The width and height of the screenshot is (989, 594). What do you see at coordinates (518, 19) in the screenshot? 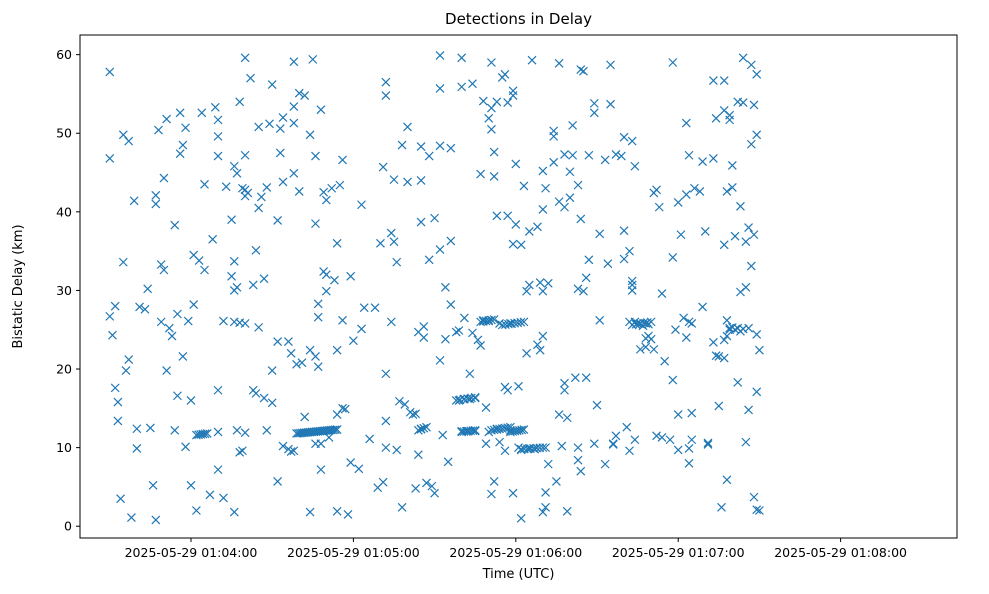
I see `chart-title: Detections in Delay` at bounding box center [518, 19].